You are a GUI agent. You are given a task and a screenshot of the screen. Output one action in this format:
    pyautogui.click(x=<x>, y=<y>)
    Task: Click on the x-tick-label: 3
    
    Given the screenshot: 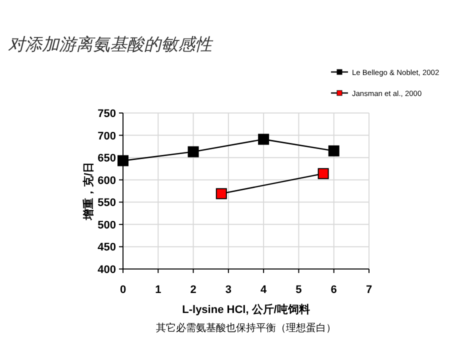 What is the action you would take?
    pyautogui.click(x=228, y=290)
    